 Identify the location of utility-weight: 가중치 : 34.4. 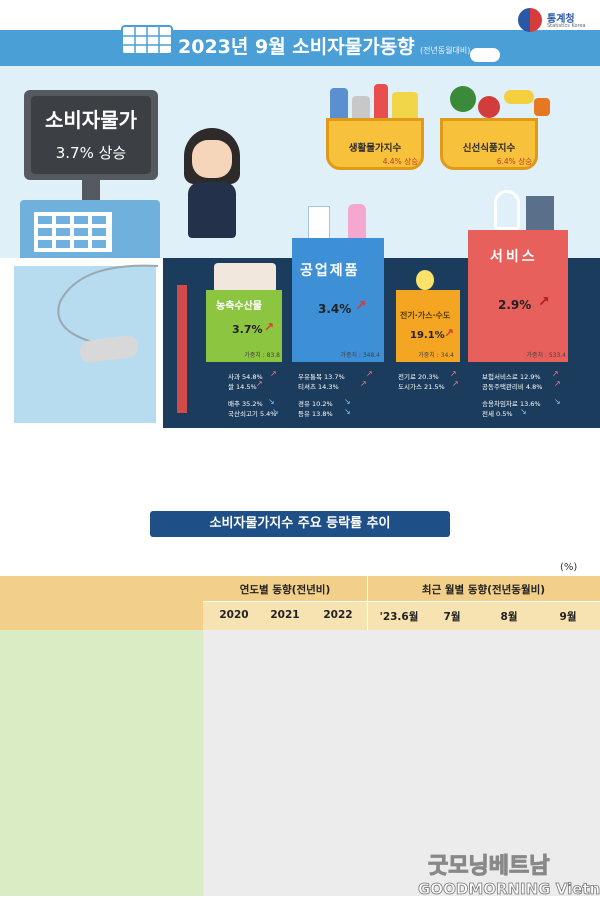
(436, 355).